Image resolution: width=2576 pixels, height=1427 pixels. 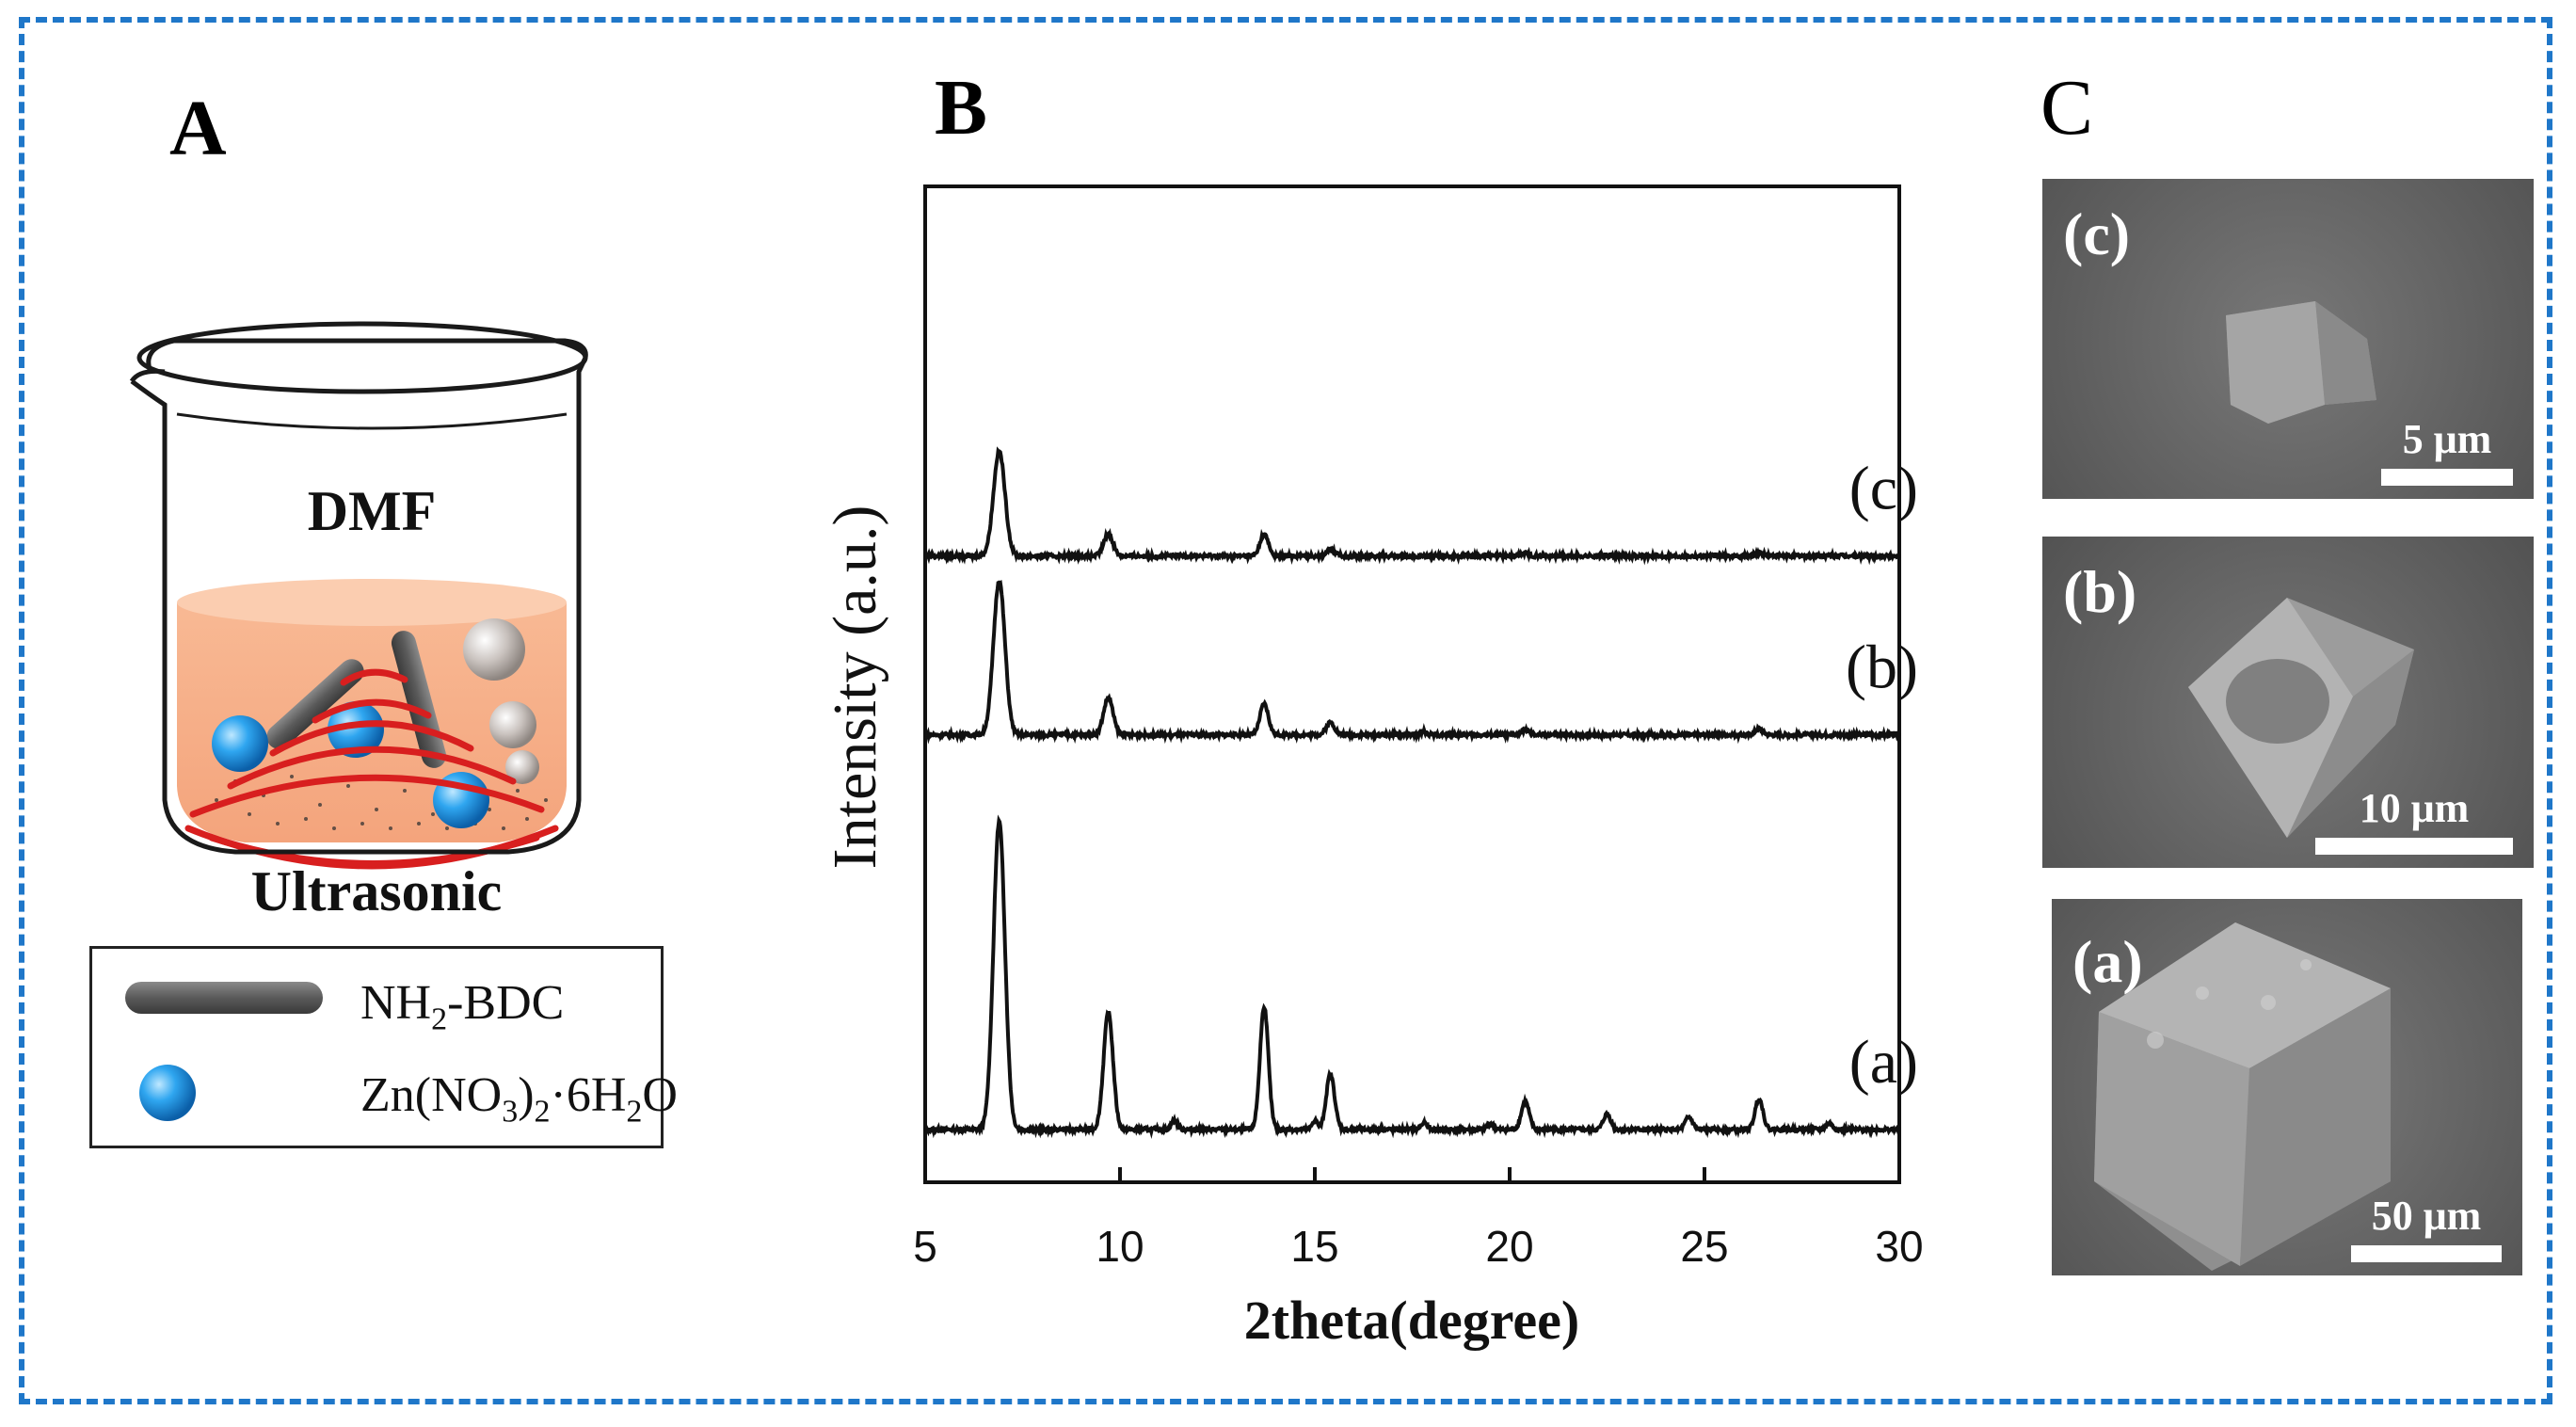 I want to click on rod-icon, so click(x=224, y=998).